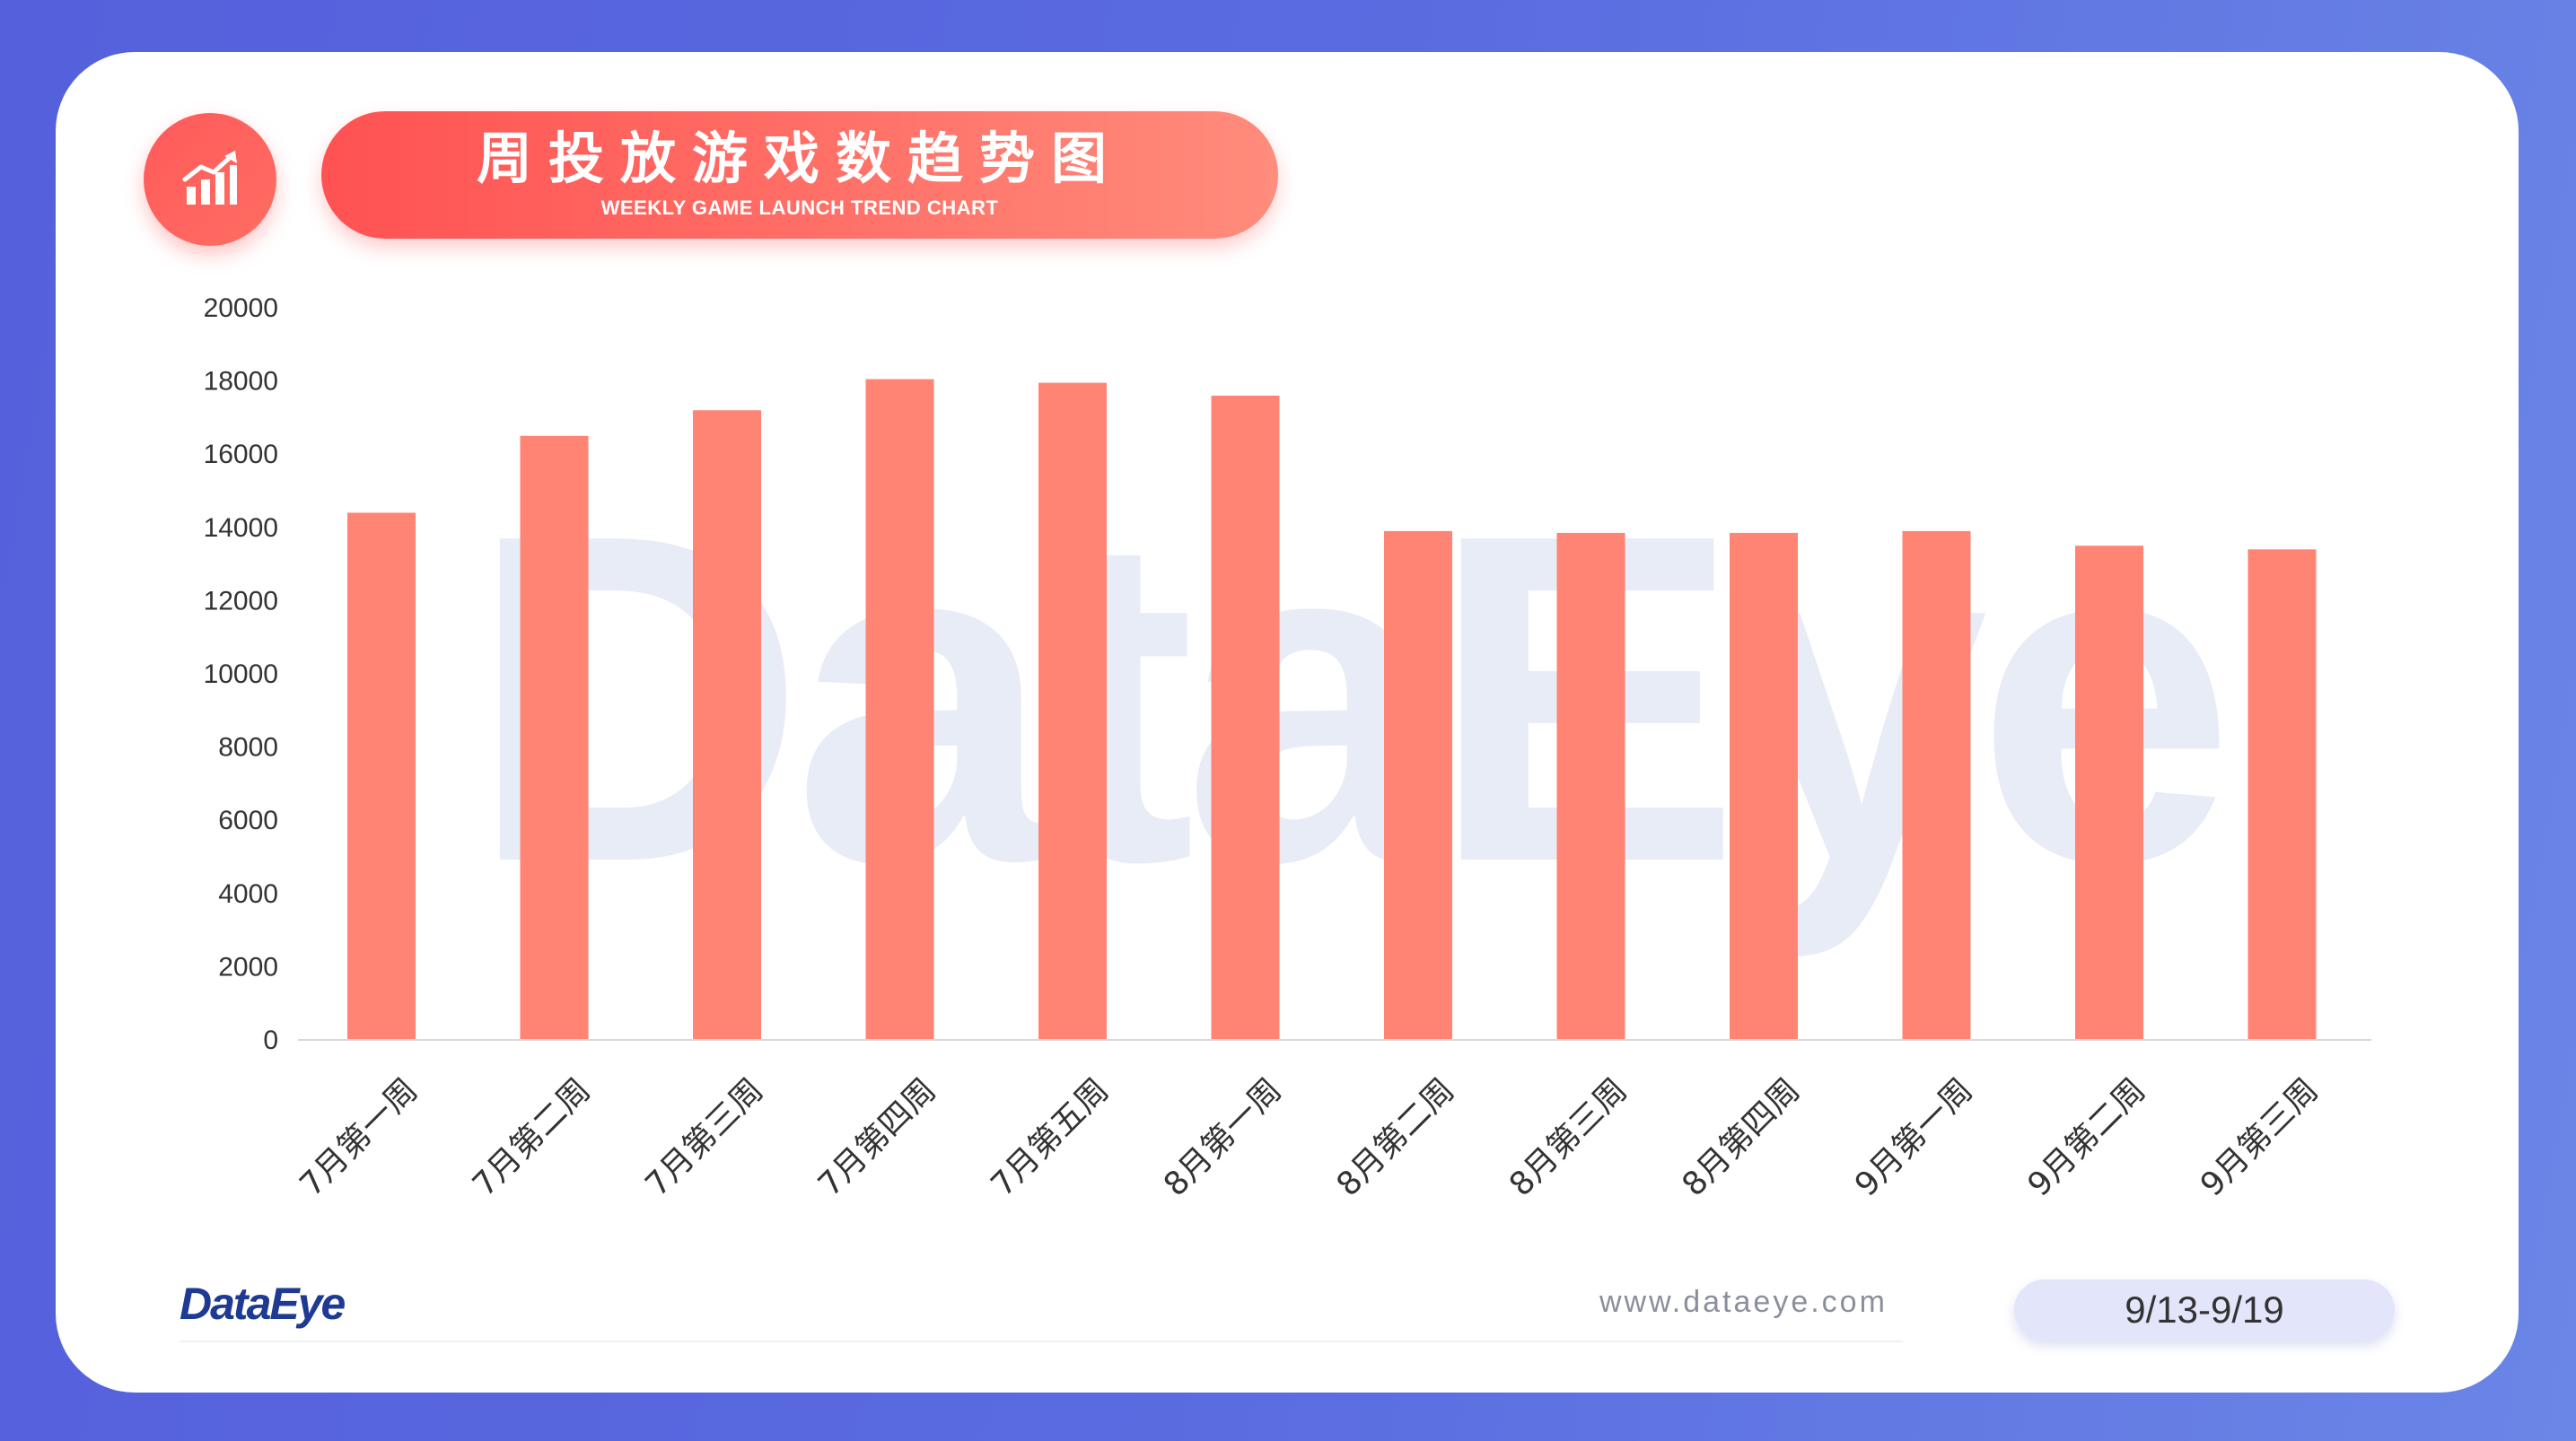 This screenshot has width=2576, height=1441. Describe the element at coordinates (241, 382) in the screenshot. I see `y-tick-label: 18000` at that location.